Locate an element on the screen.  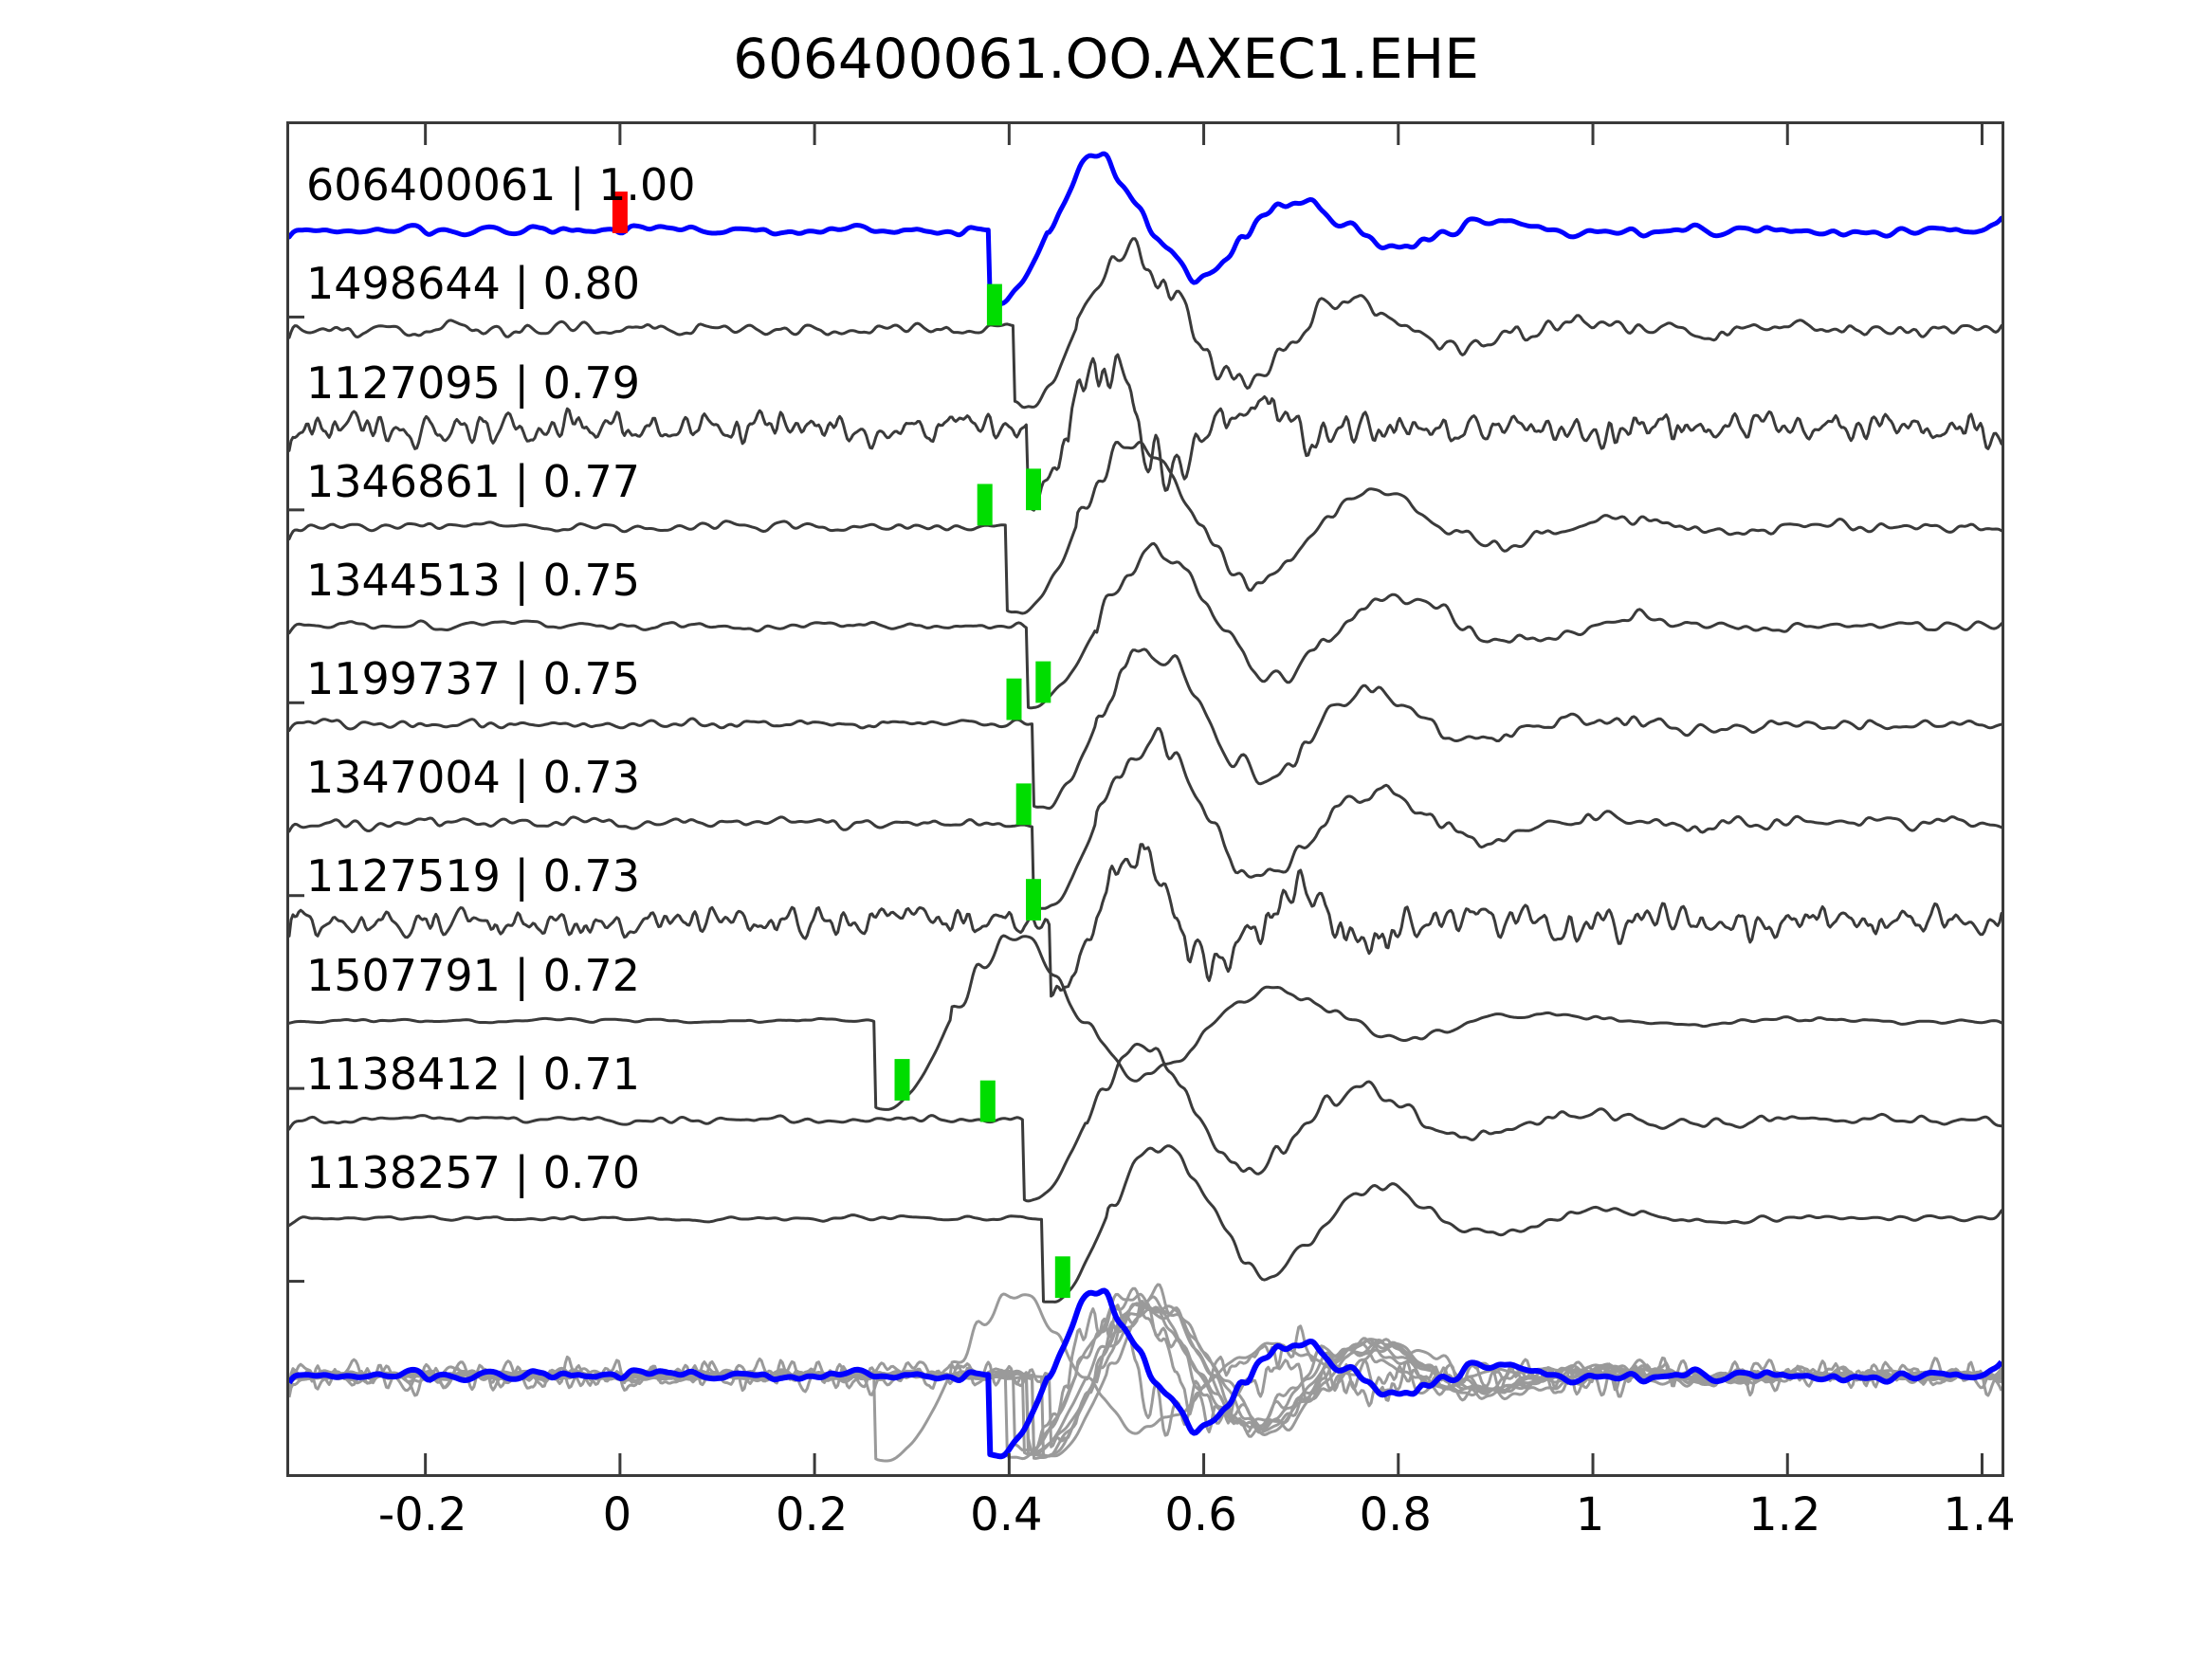
x-axis-tick-label: 1.4 is located at coordinates (1980, 1514).